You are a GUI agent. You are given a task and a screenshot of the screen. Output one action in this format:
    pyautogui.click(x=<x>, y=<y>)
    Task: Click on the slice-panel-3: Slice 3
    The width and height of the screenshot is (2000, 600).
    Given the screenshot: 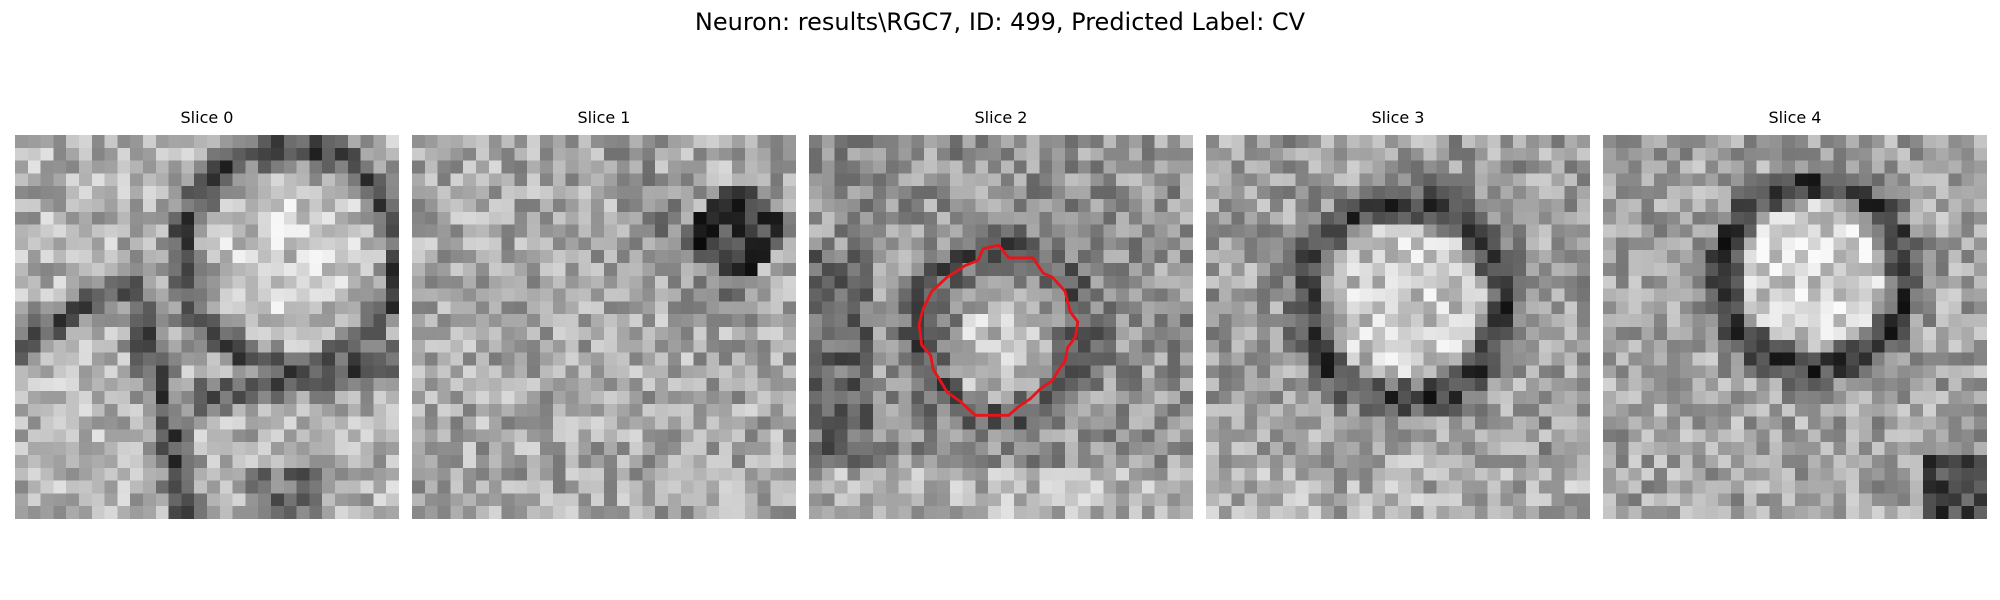 What is the action you would take?
    pyautogui.click(x=1398, y=313)
    